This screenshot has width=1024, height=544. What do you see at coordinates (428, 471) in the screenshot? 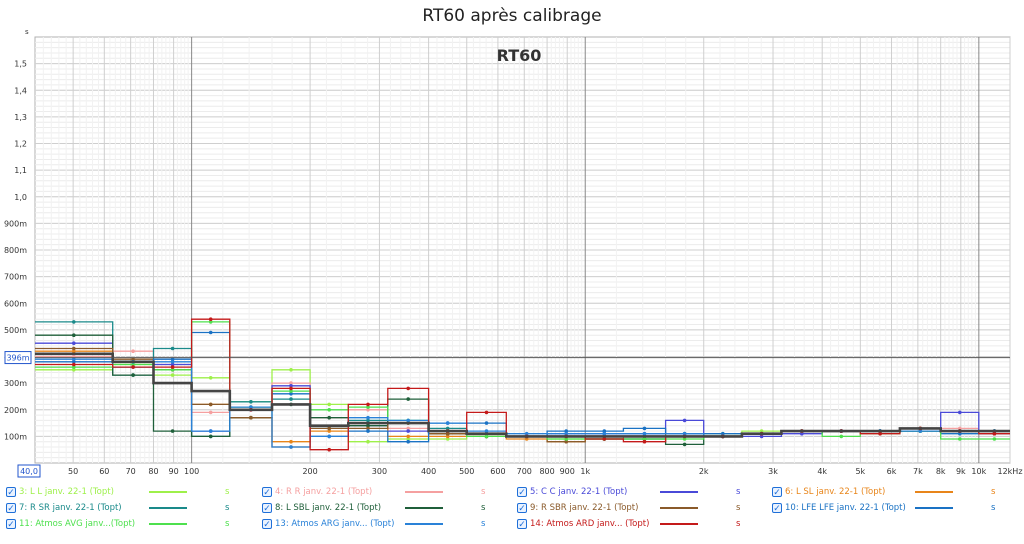
I see `x-tick-label: 400` at bounding box center [428, 471].